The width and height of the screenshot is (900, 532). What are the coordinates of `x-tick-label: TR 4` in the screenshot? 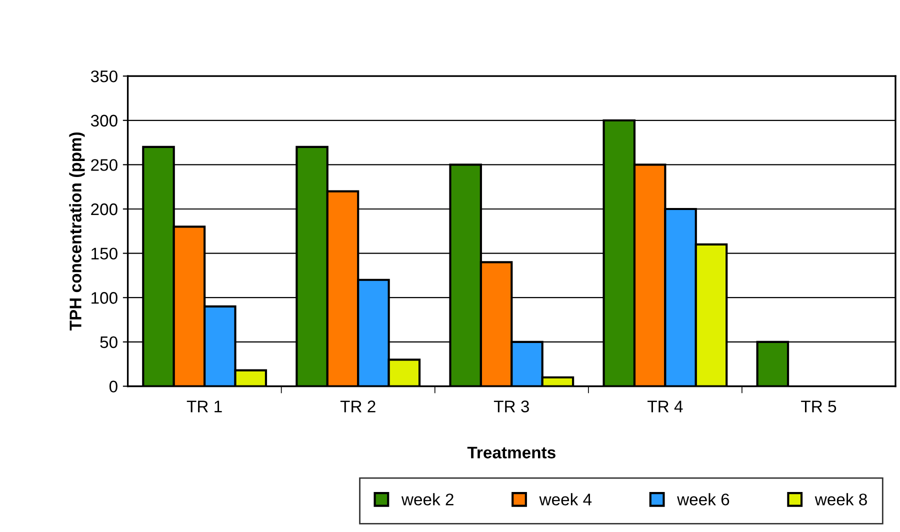 It's located at (665, 406).